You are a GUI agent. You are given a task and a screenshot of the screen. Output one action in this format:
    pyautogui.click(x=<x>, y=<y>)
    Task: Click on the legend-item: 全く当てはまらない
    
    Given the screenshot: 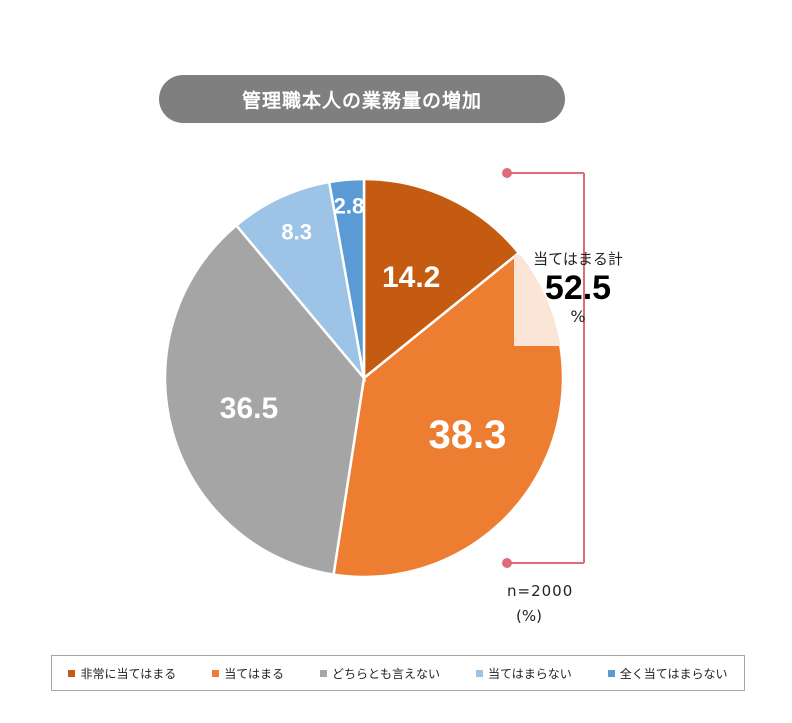 What is the action you would take?
    pyautogui.click(x=667, y=673)
    